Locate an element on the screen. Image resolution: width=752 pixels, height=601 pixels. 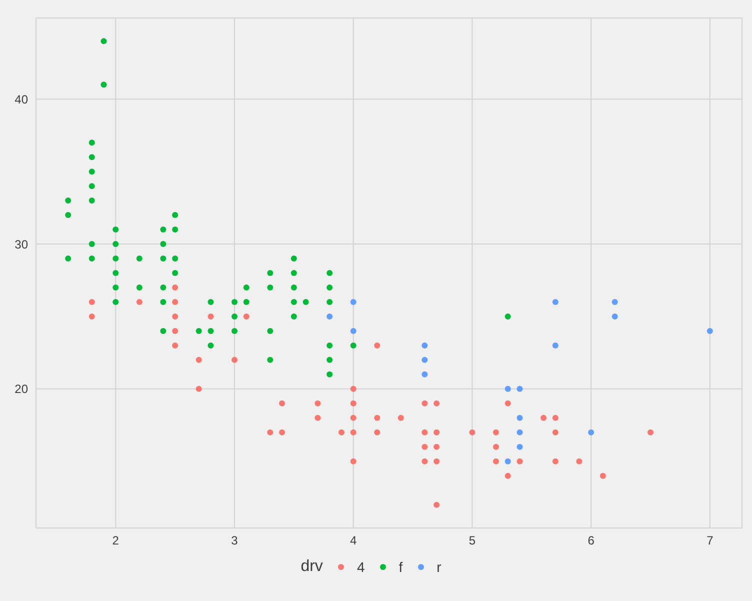
legend-label: 4 is located at coordinates (360, 567).